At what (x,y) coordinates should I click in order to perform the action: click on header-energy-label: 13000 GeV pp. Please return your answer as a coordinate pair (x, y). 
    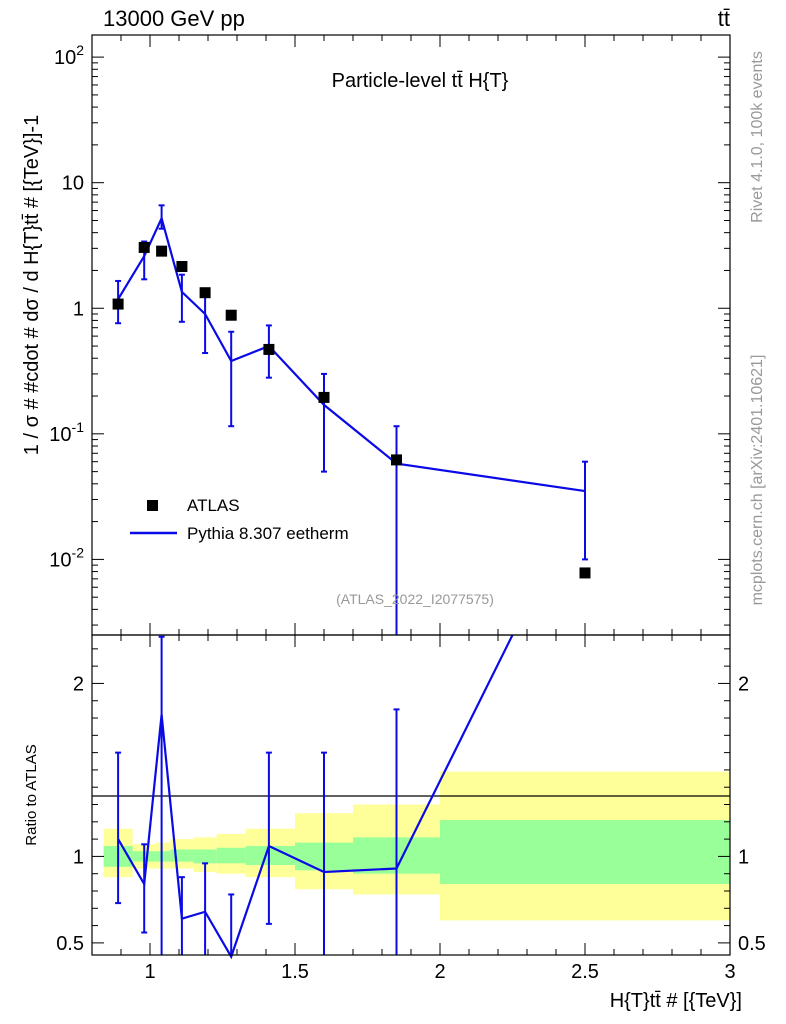
    Looking at the image, I should click on (174, 18).